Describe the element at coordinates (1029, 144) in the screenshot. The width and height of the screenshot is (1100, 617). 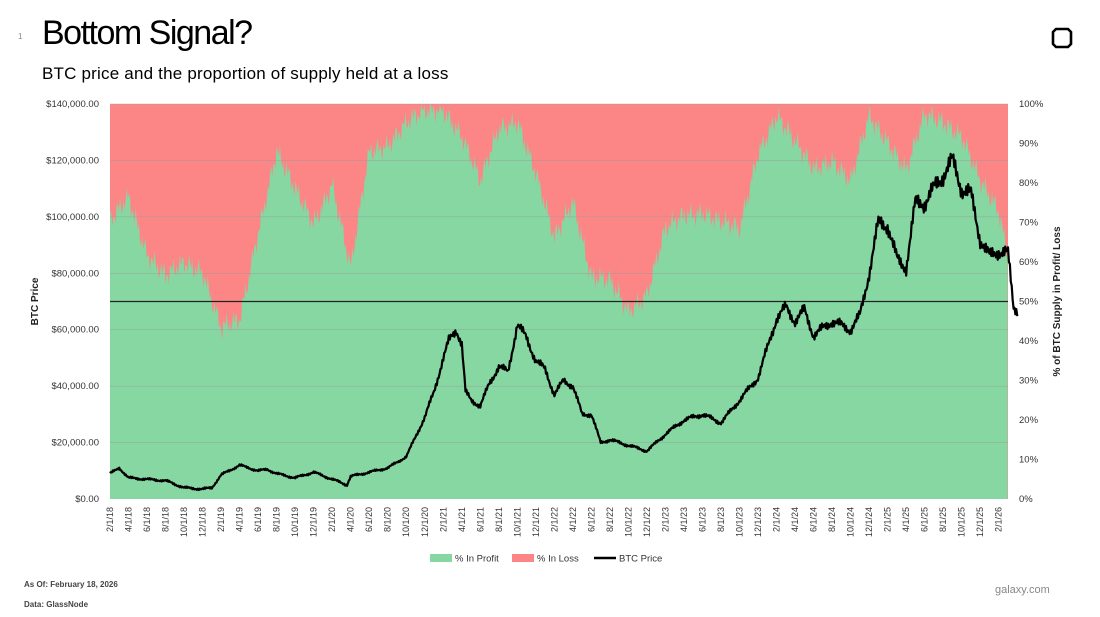
I see `y2-tick-label: 90%` at that location.